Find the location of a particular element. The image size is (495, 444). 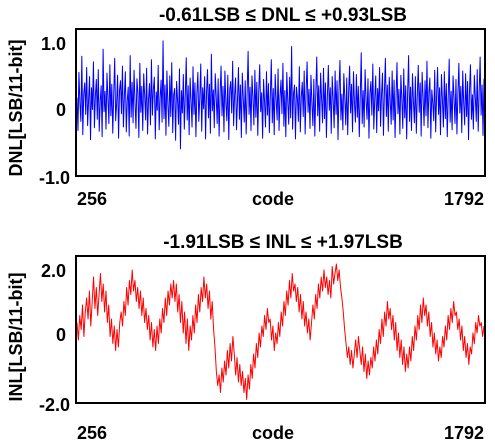

inl-y-axis-label: INL[LSB/11-bit] is located at coordinates (16, 337).